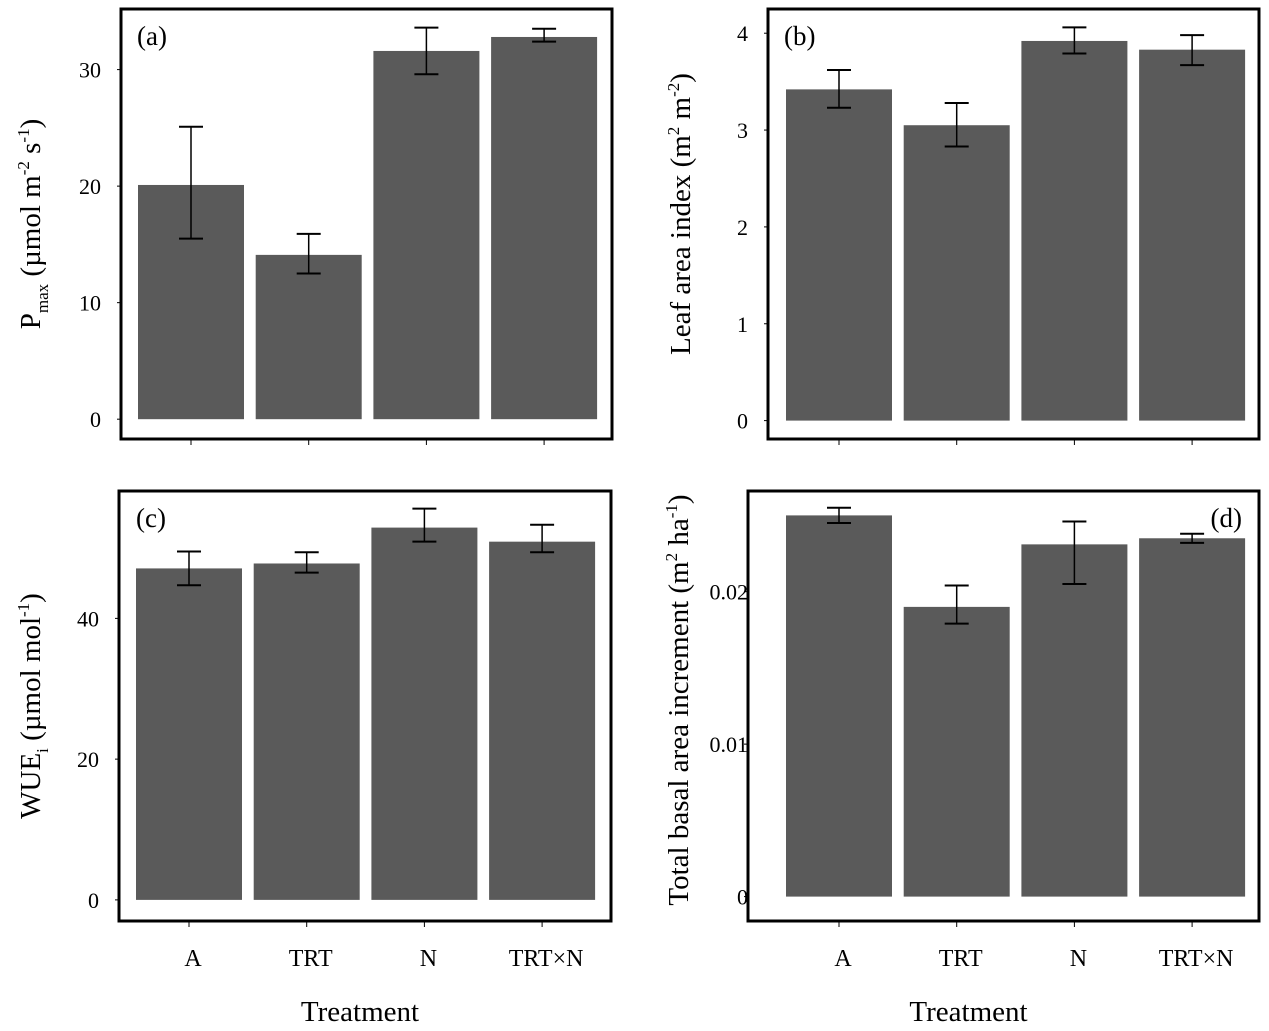 Image resolution: width=1269 pixels, height=1031 pixels. I want to click on y-label-text: P, so click(31, 321).